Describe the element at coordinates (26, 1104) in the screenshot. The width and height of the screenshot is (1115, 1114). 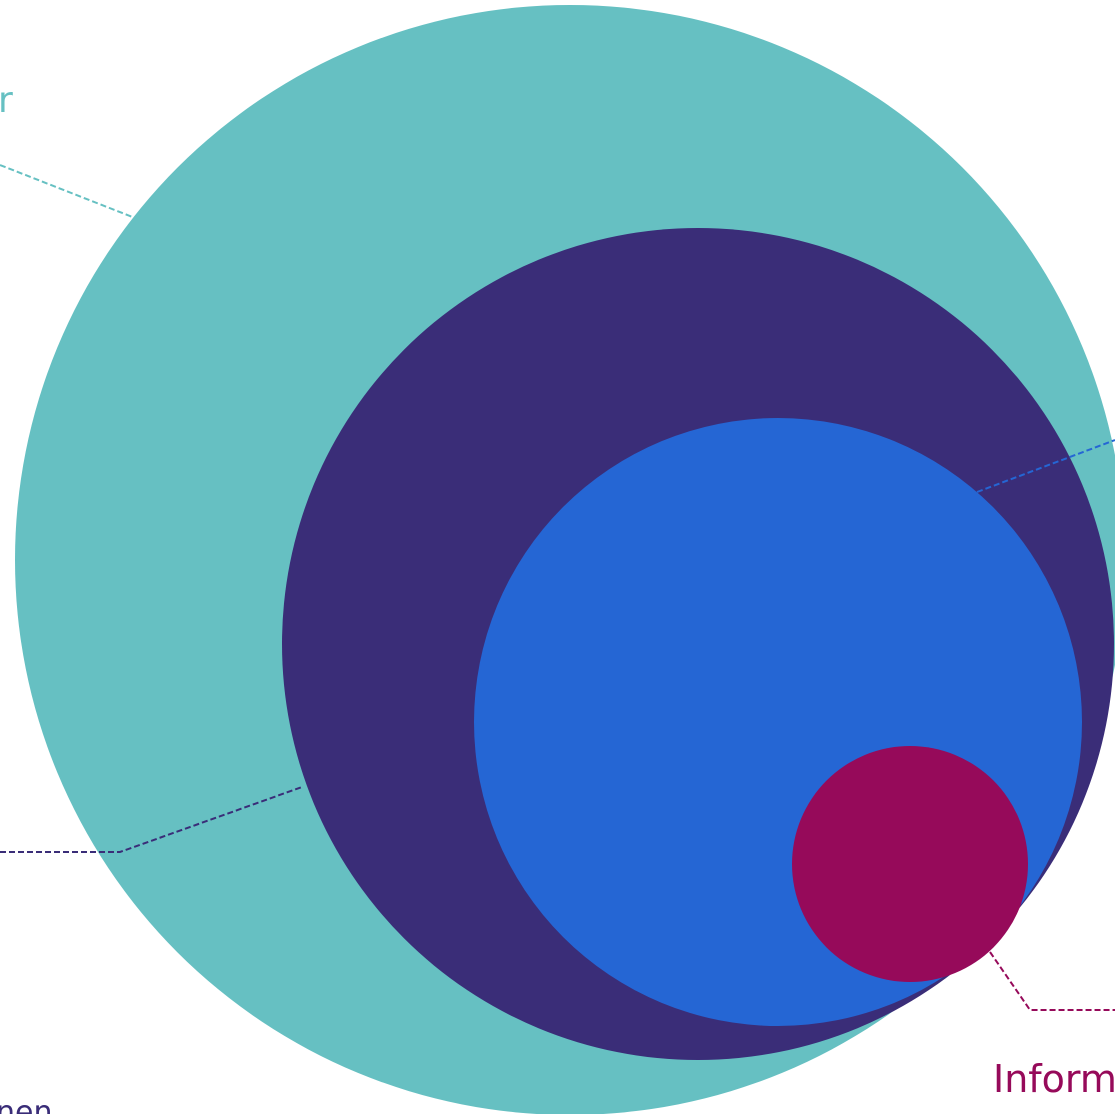
I see `label: nen` at that location.